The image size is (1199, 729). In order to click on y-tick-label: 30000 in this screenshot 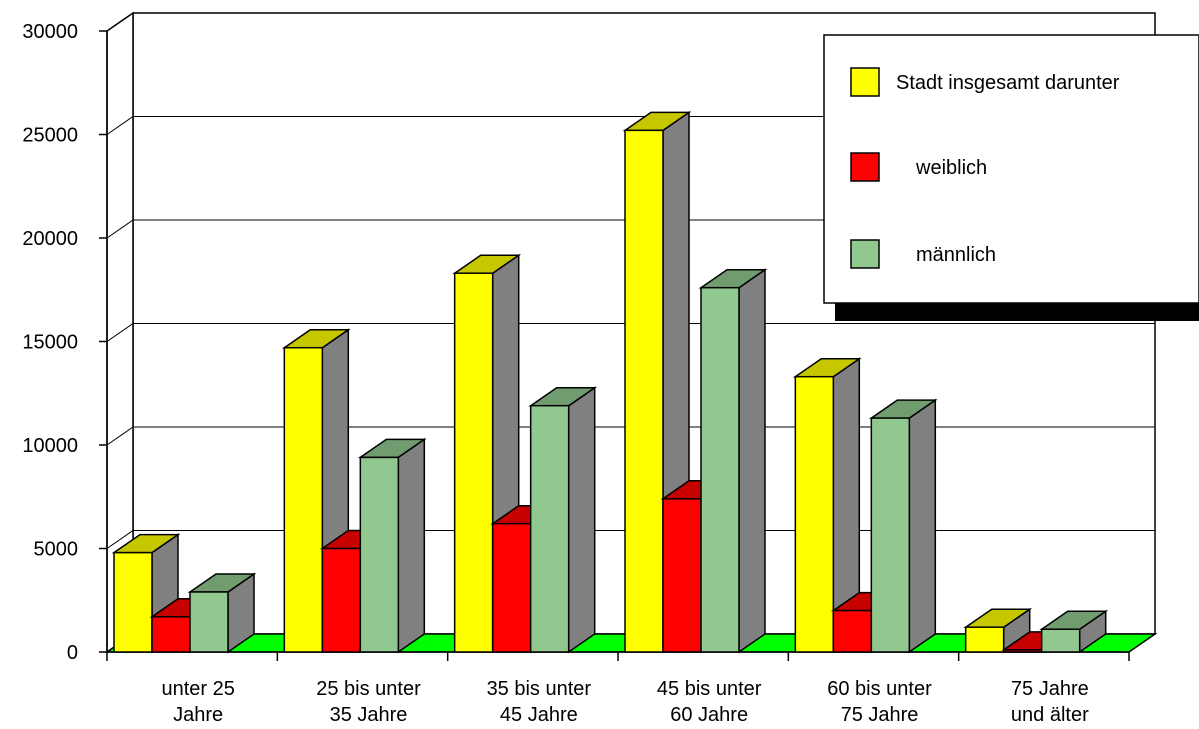, I will do `click(50, 32)`.